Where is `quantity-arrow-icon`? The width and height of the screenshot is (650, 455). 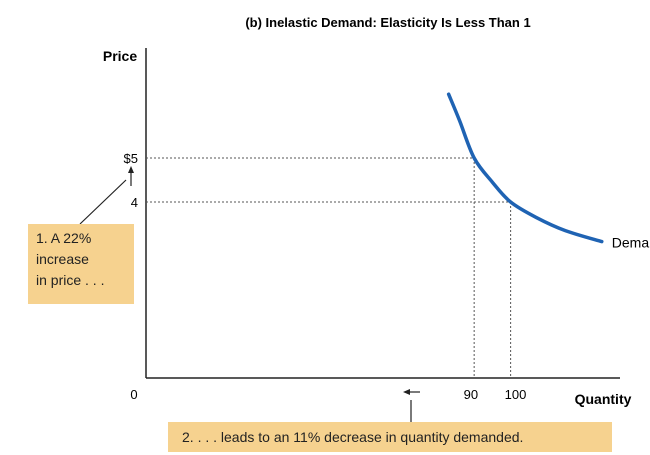
quantity-arrow-icon is located at coordinates (411, 392).